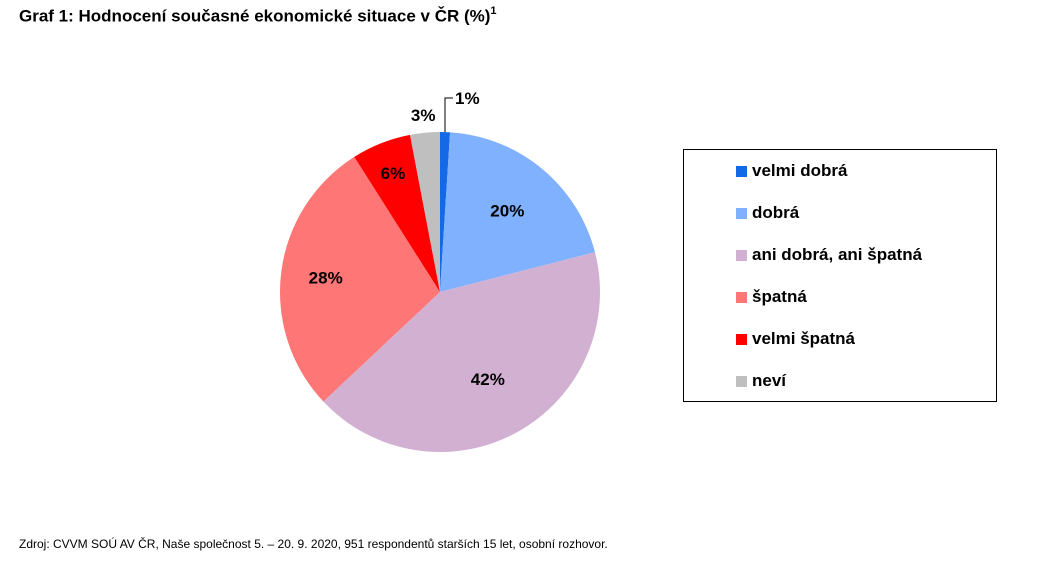 This screenshot has width=1046, height=568. What do you see at coordinates (741, 213) in the screenshot?
I see `legend-swatch-dobra` at bounding box center [741, 213].